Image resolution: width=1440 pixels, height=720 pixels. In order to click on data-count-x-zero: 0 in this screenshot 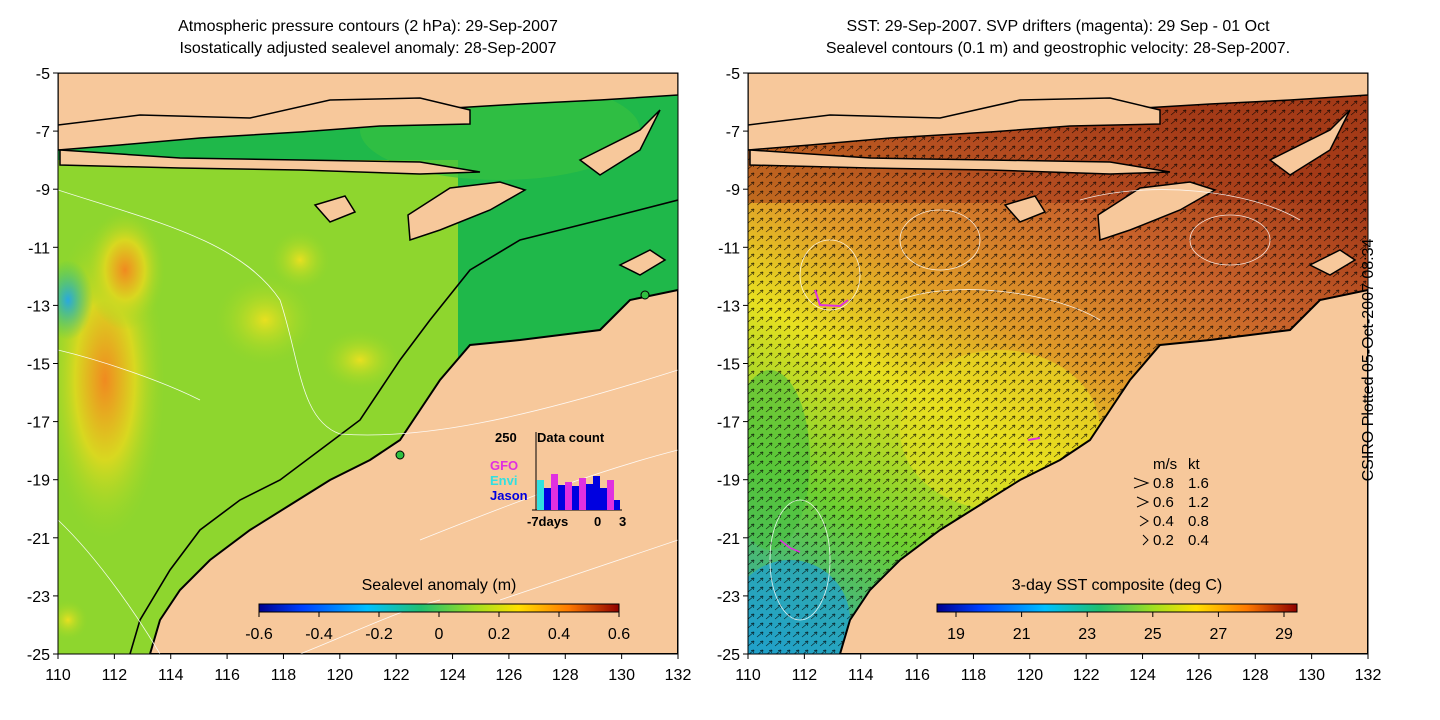, I will do `click(597, 521)`.